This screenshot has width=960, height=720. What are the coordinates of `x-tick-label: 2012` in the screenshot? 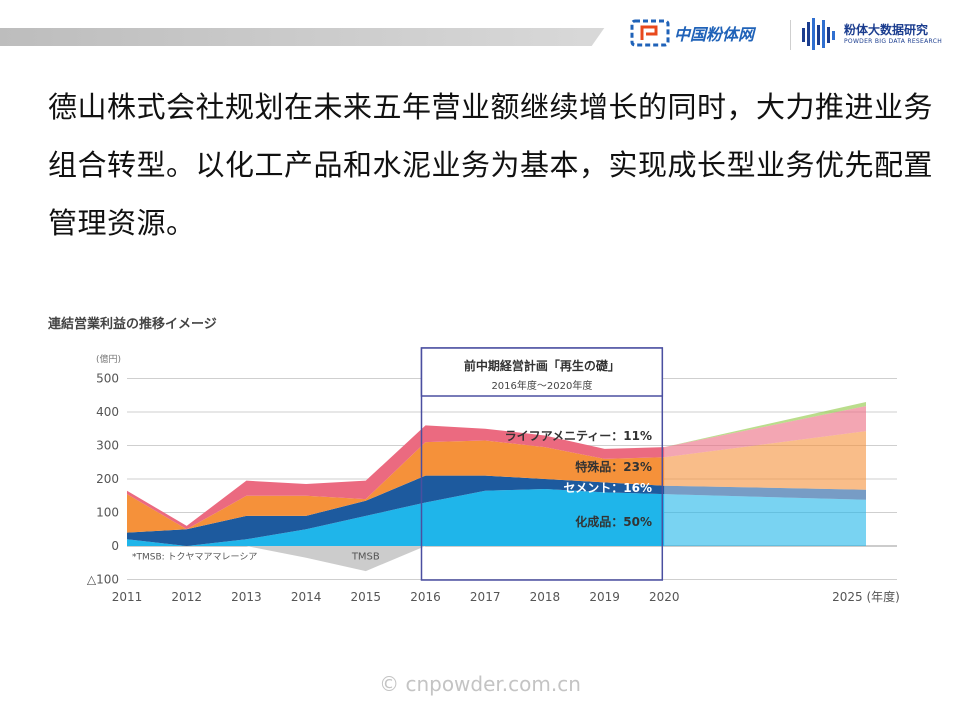 It's located at (186, 597).